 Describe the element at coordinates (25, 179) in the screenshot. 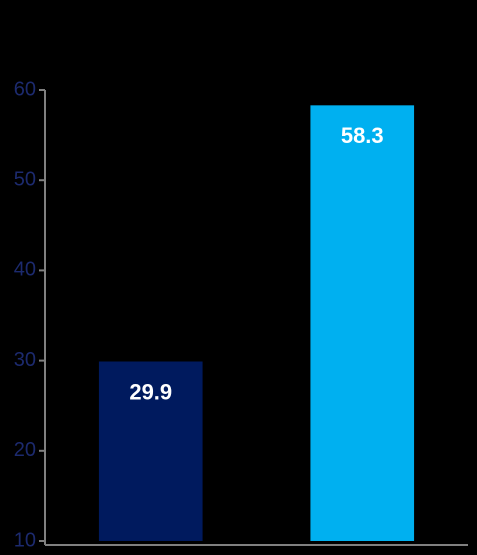

I see `y-tick-label: 50` at that location.